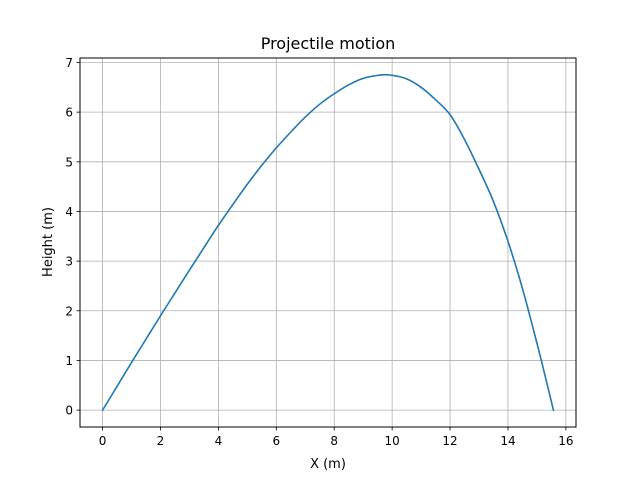 The image size is (640, 480). Describe the element at coordinates (69, 113) in the screenshot. I see `y-tick-label: 6` at that location.